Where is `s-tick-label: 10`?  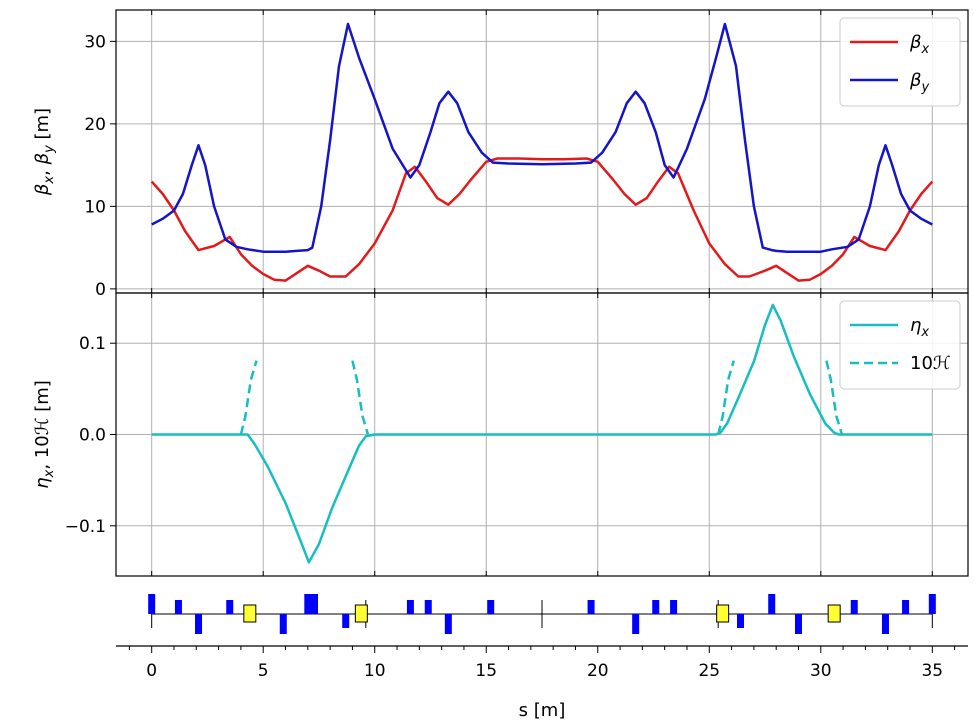 s-tick-label: 10 is located at coordinates (375, 671).